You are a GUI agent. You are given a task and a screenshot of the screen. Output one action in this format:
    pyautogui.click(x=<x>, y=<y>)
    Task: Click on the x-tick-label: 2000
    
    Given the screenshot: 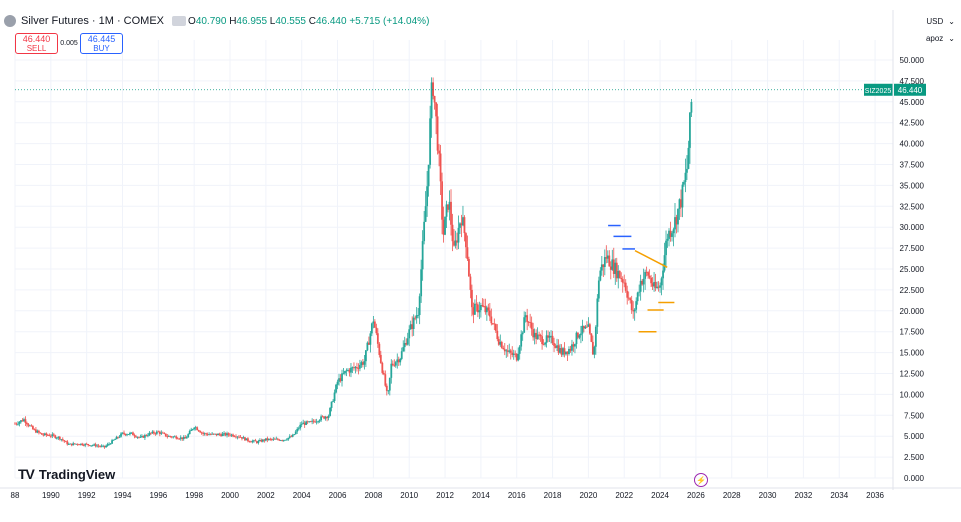 What is the action you would take?
    pyautogui.click(x=230, y=495)
    